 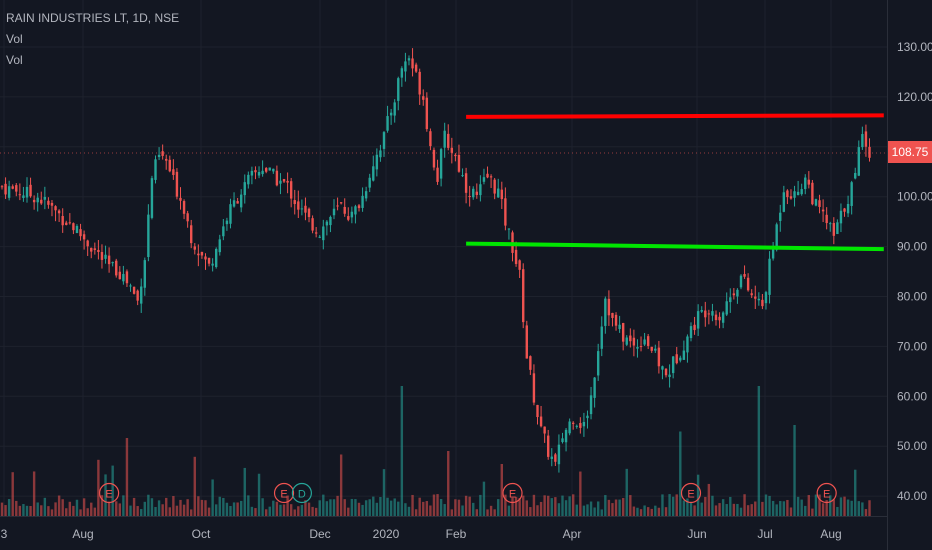 I want to click on support-trendline, so click(x=675, y=246).